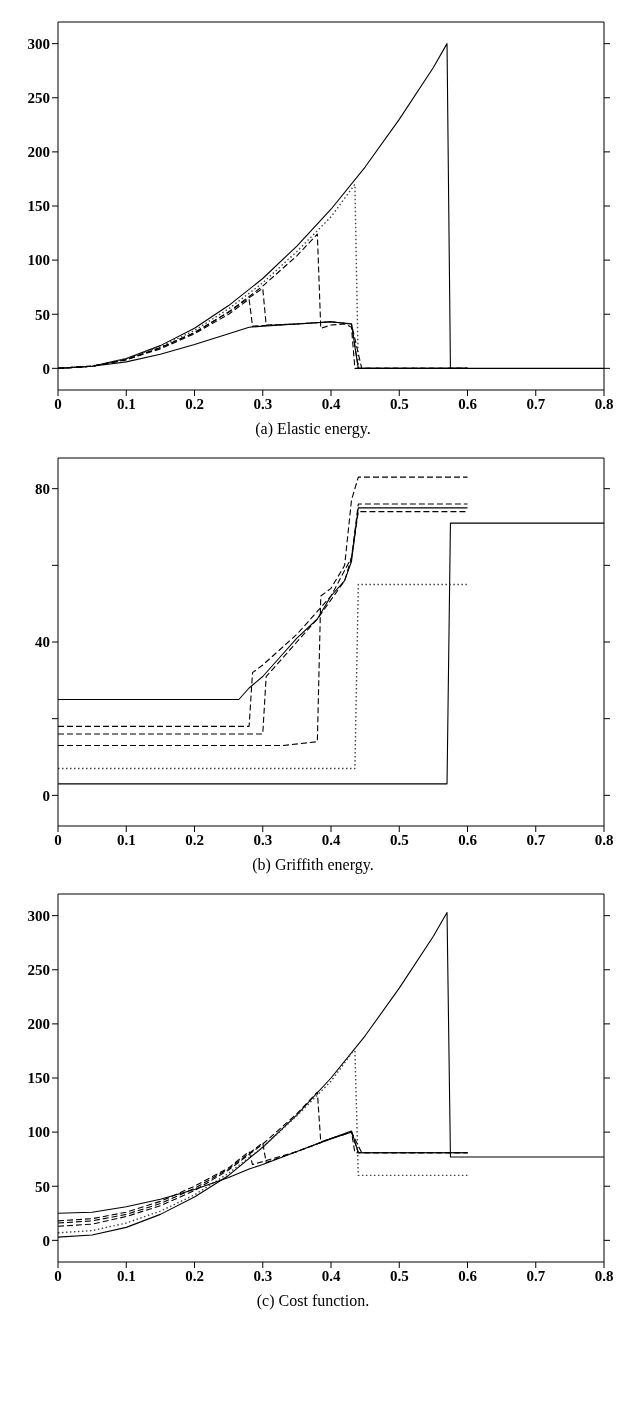  What do you see at coordinates (42, 488) in the screenshot?
I see `y-tick-label: 80` at bounding box center [42, 488].